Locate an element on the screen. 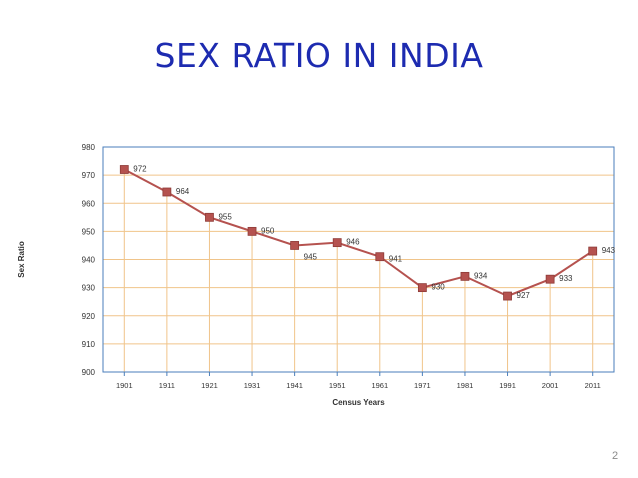 This screenshot has width=638, height=478. data-label-1921: 955 is located at coordinates (225, 216).